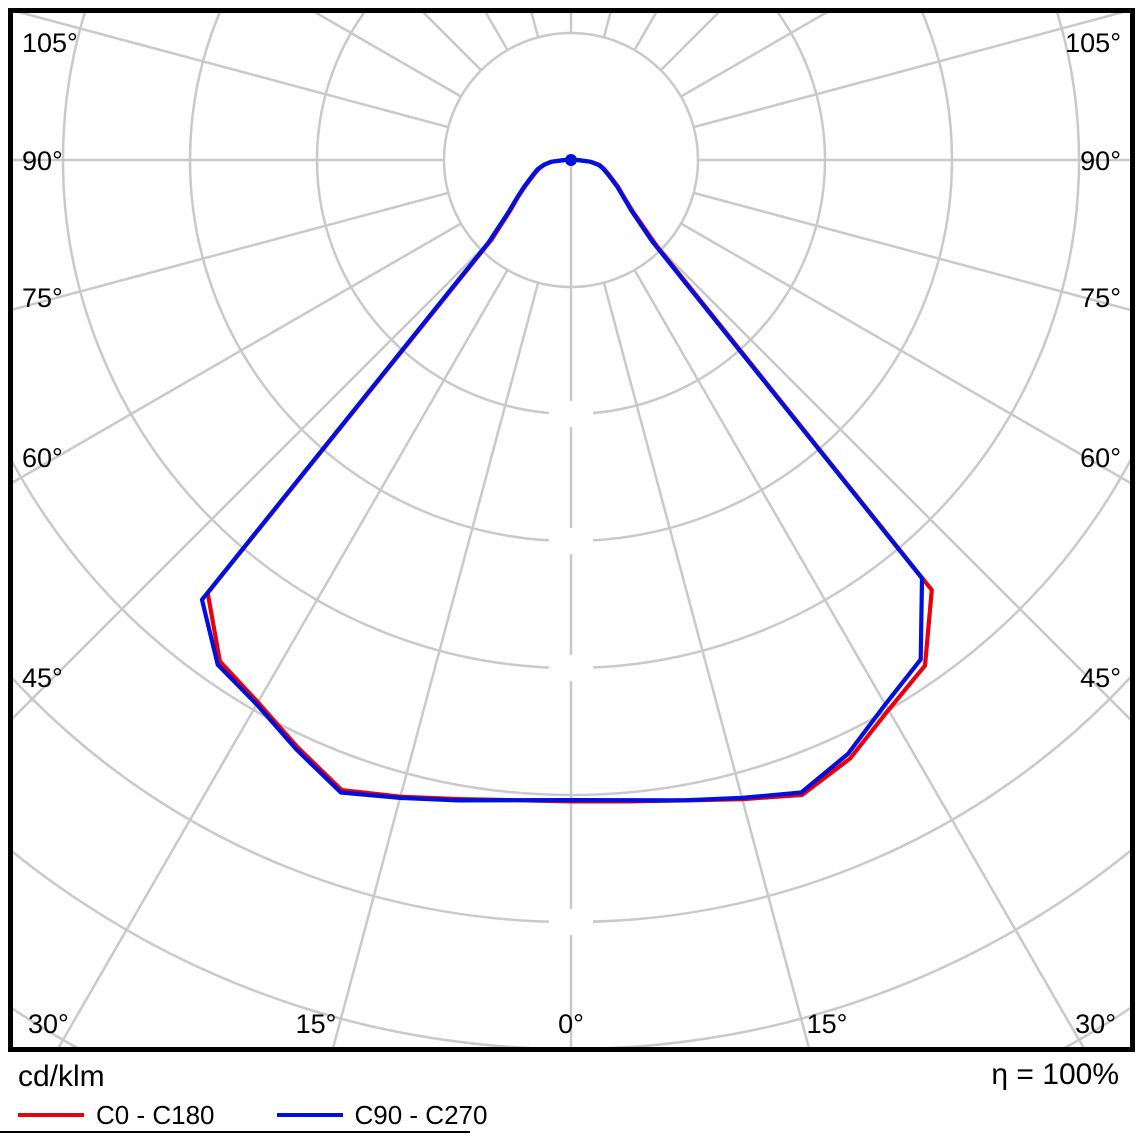  Describe the element at coordinates (51, 1115) in the screenshot. I see `legend-line-red-icon` at that location.